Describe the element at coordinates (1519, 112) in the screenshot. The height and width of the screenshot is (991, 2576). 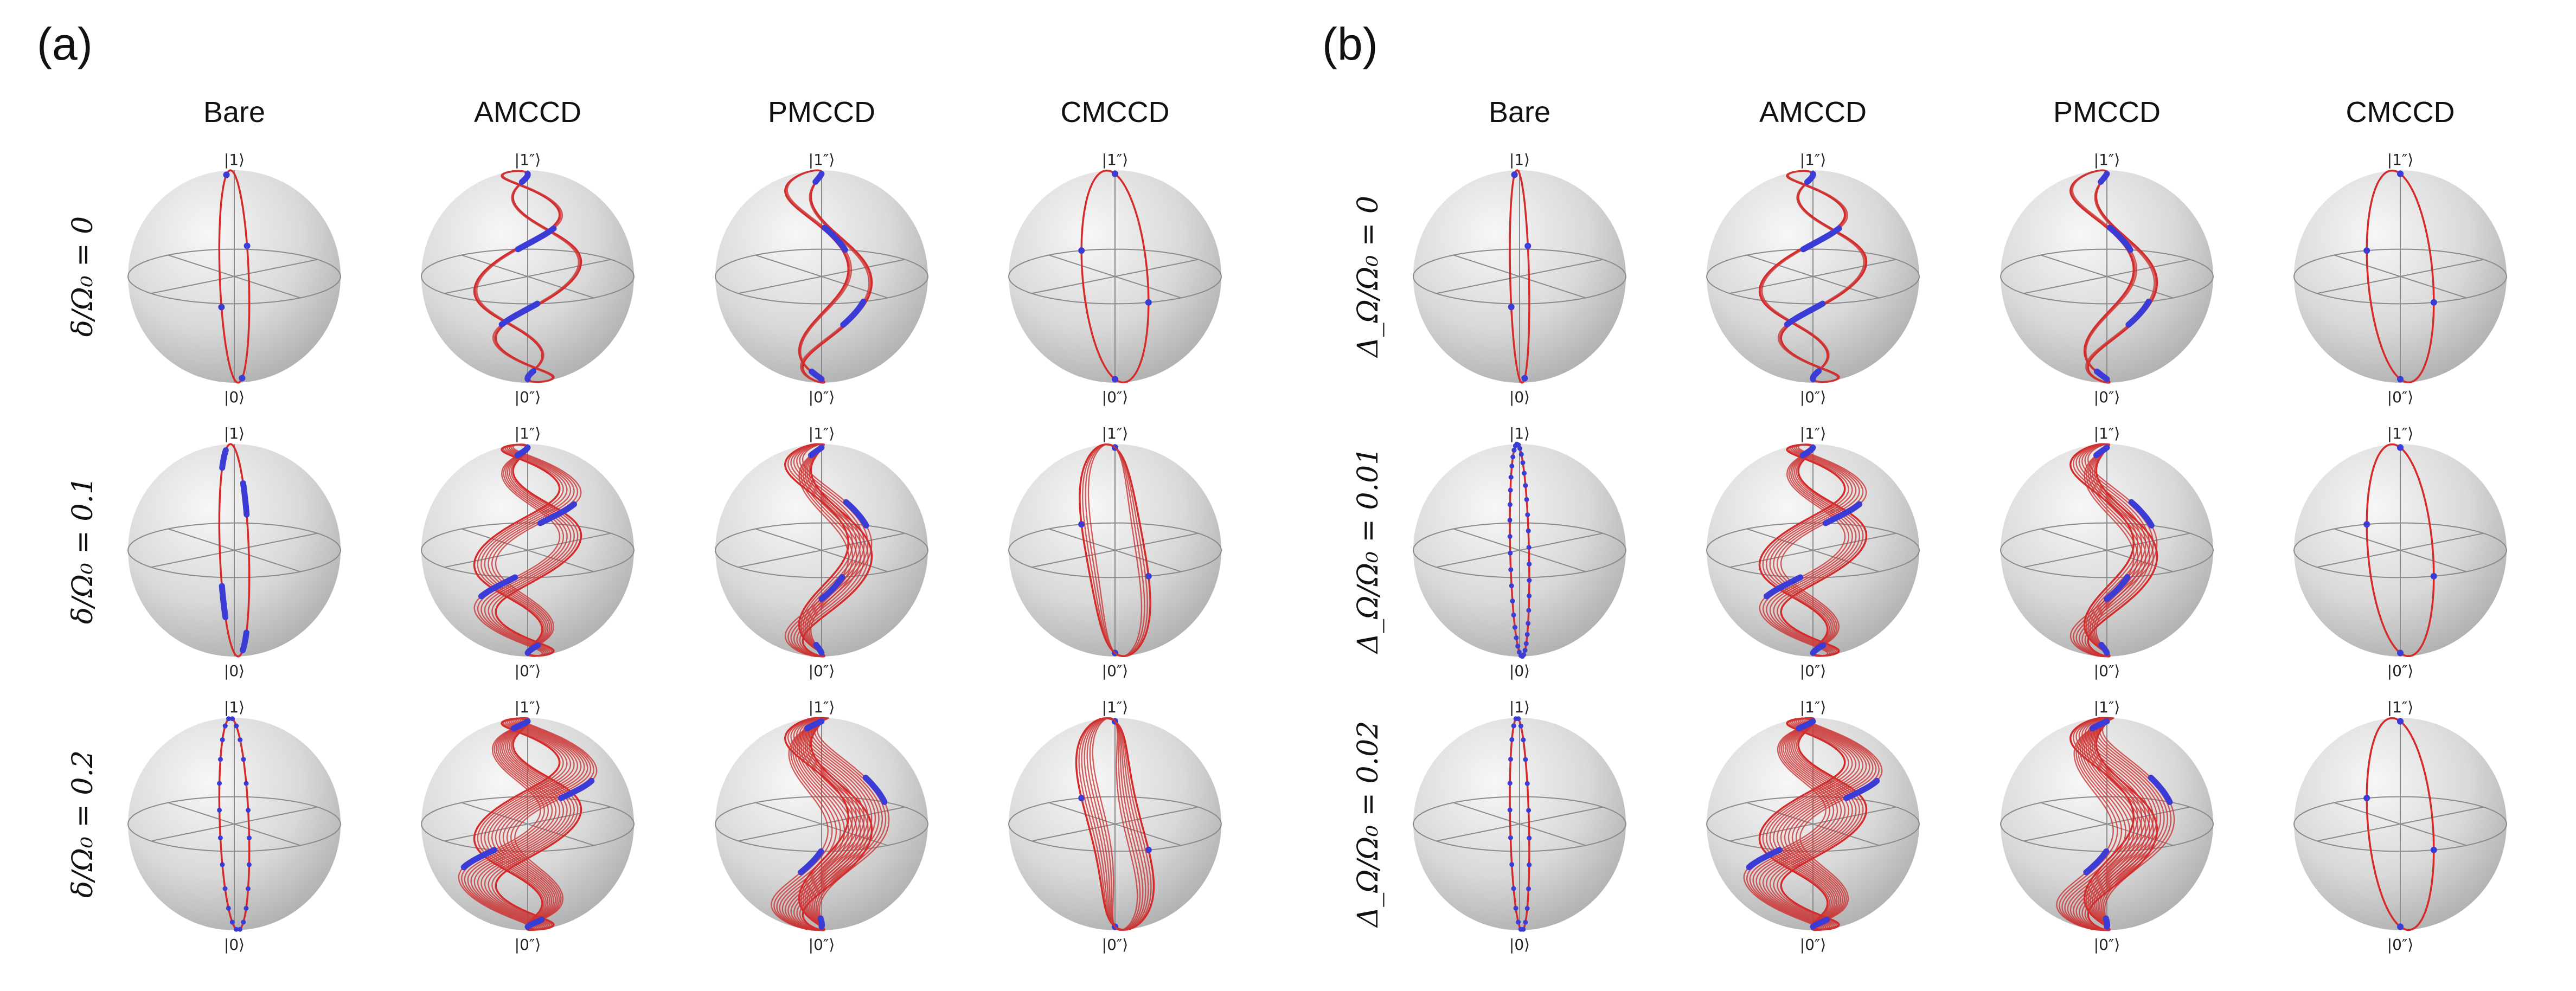
I see `column-title: Bare` at that location.